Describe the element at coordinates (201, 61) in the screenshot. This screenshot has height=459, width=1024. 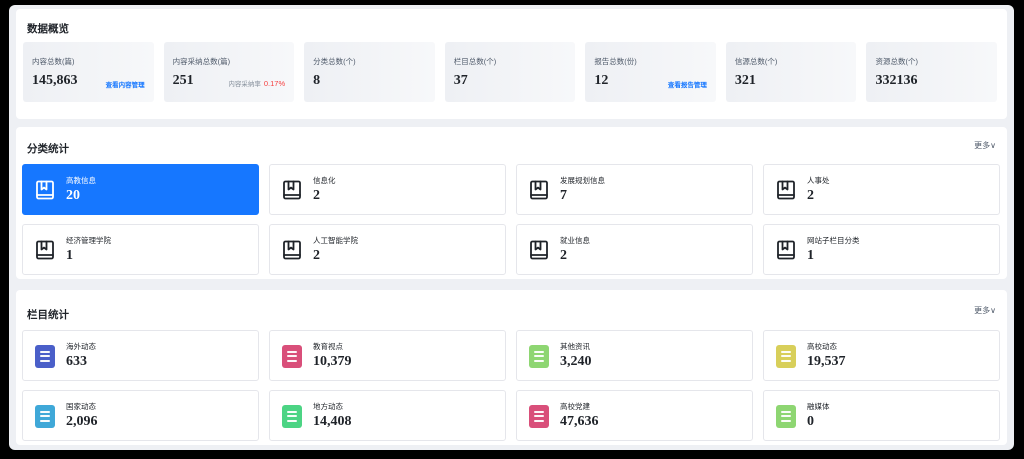
I see `stat-label: 内容采纳总数(篇)` at that location.